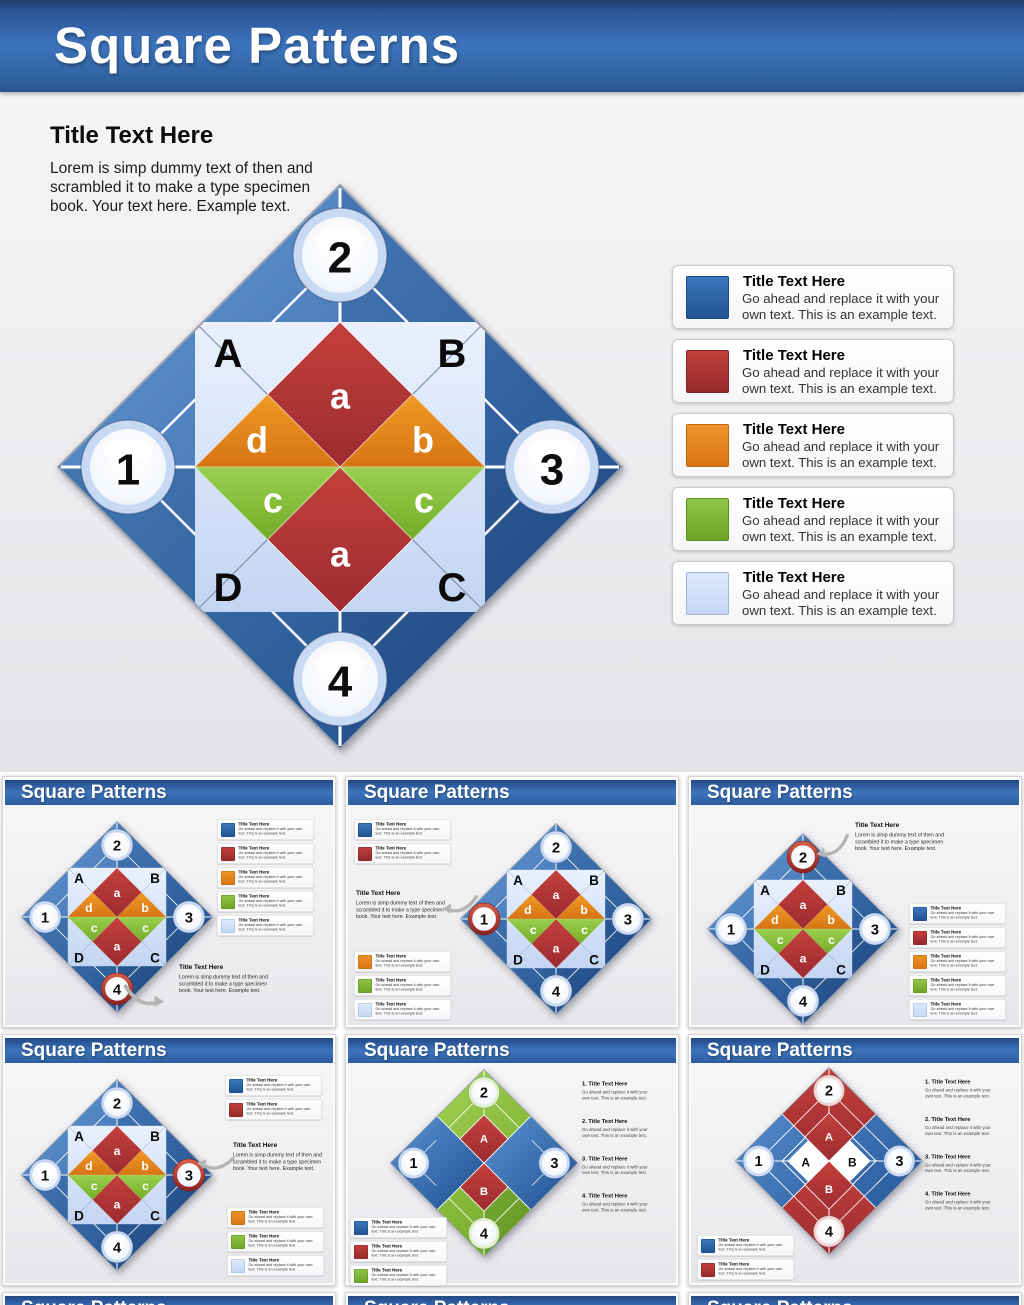 The image size is (1024, 1305). Describe the element at coordinates (117, 1103) in the screenshot. I see `number-circle-2: 2` at that location.